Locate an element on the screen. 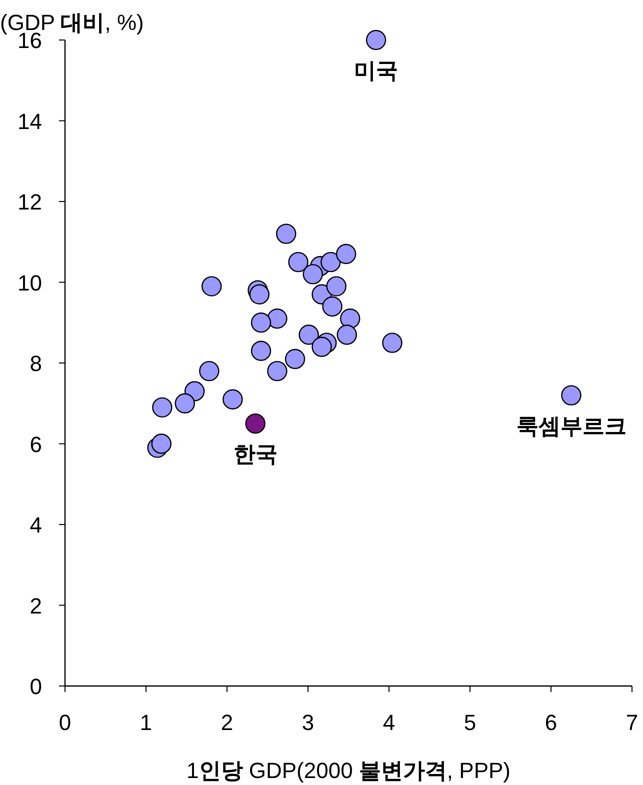  ytick: 0 is located at coordinates (36, 686).